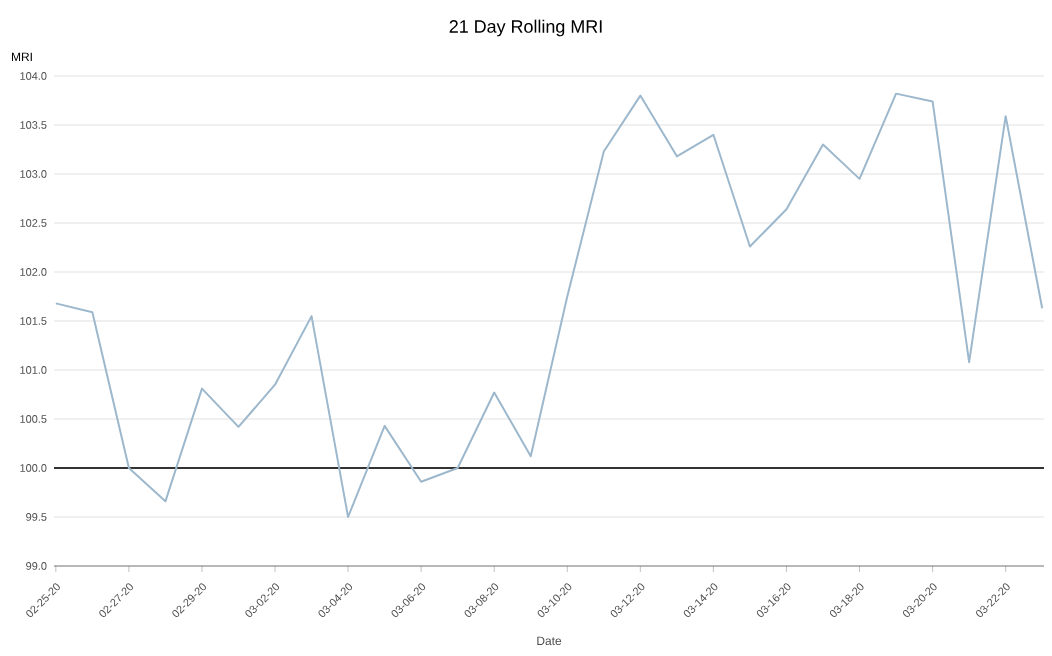  I want to click on chart-title: 21 Day Rolling MRI, so click(525, 28).